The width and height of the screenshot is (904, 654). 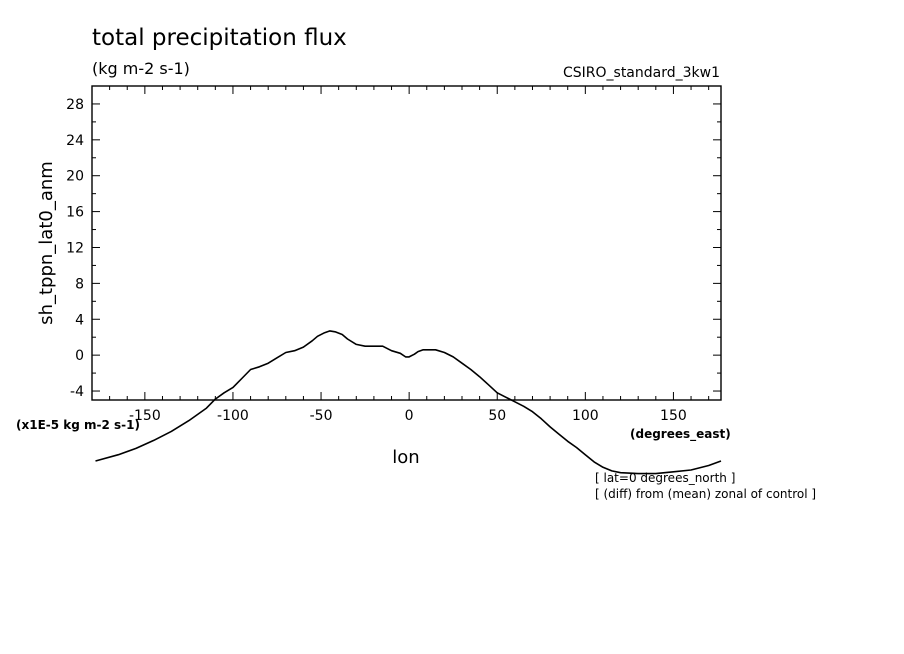 What do you see at coordinates (405, 457) in the screenshot?
I see `x-axis-label: lon` at bounding box center [405, 457].